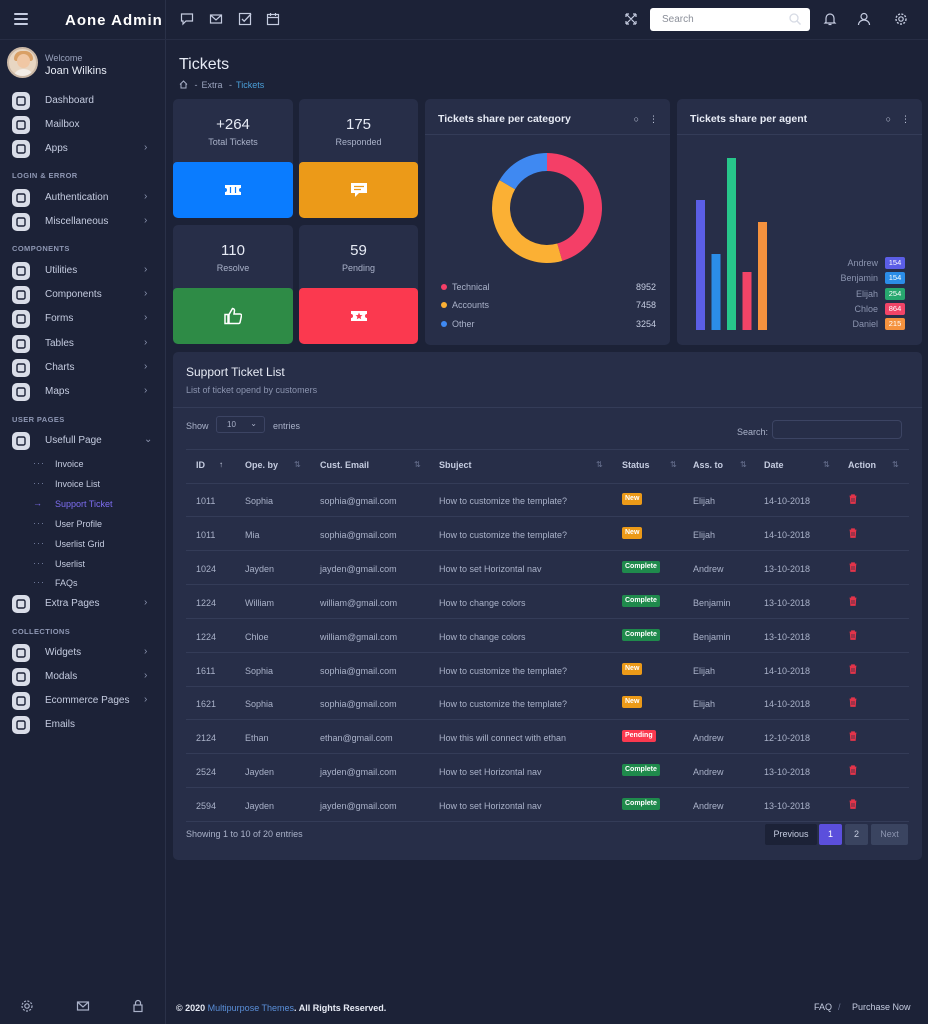  What do you see at coordinates (187, 19) in the screenshot?
I see `chat-icon` at bounding box center [187, 19].